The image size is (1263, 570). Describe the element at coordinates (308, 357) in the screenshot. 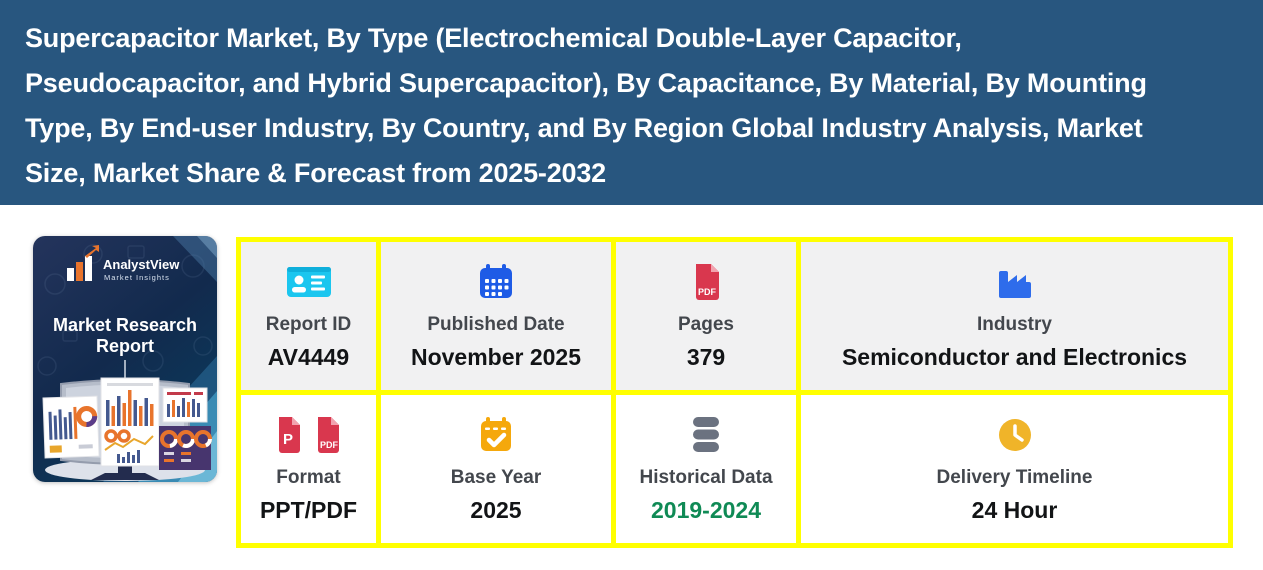

I see `info-value: AV4449` at that location.